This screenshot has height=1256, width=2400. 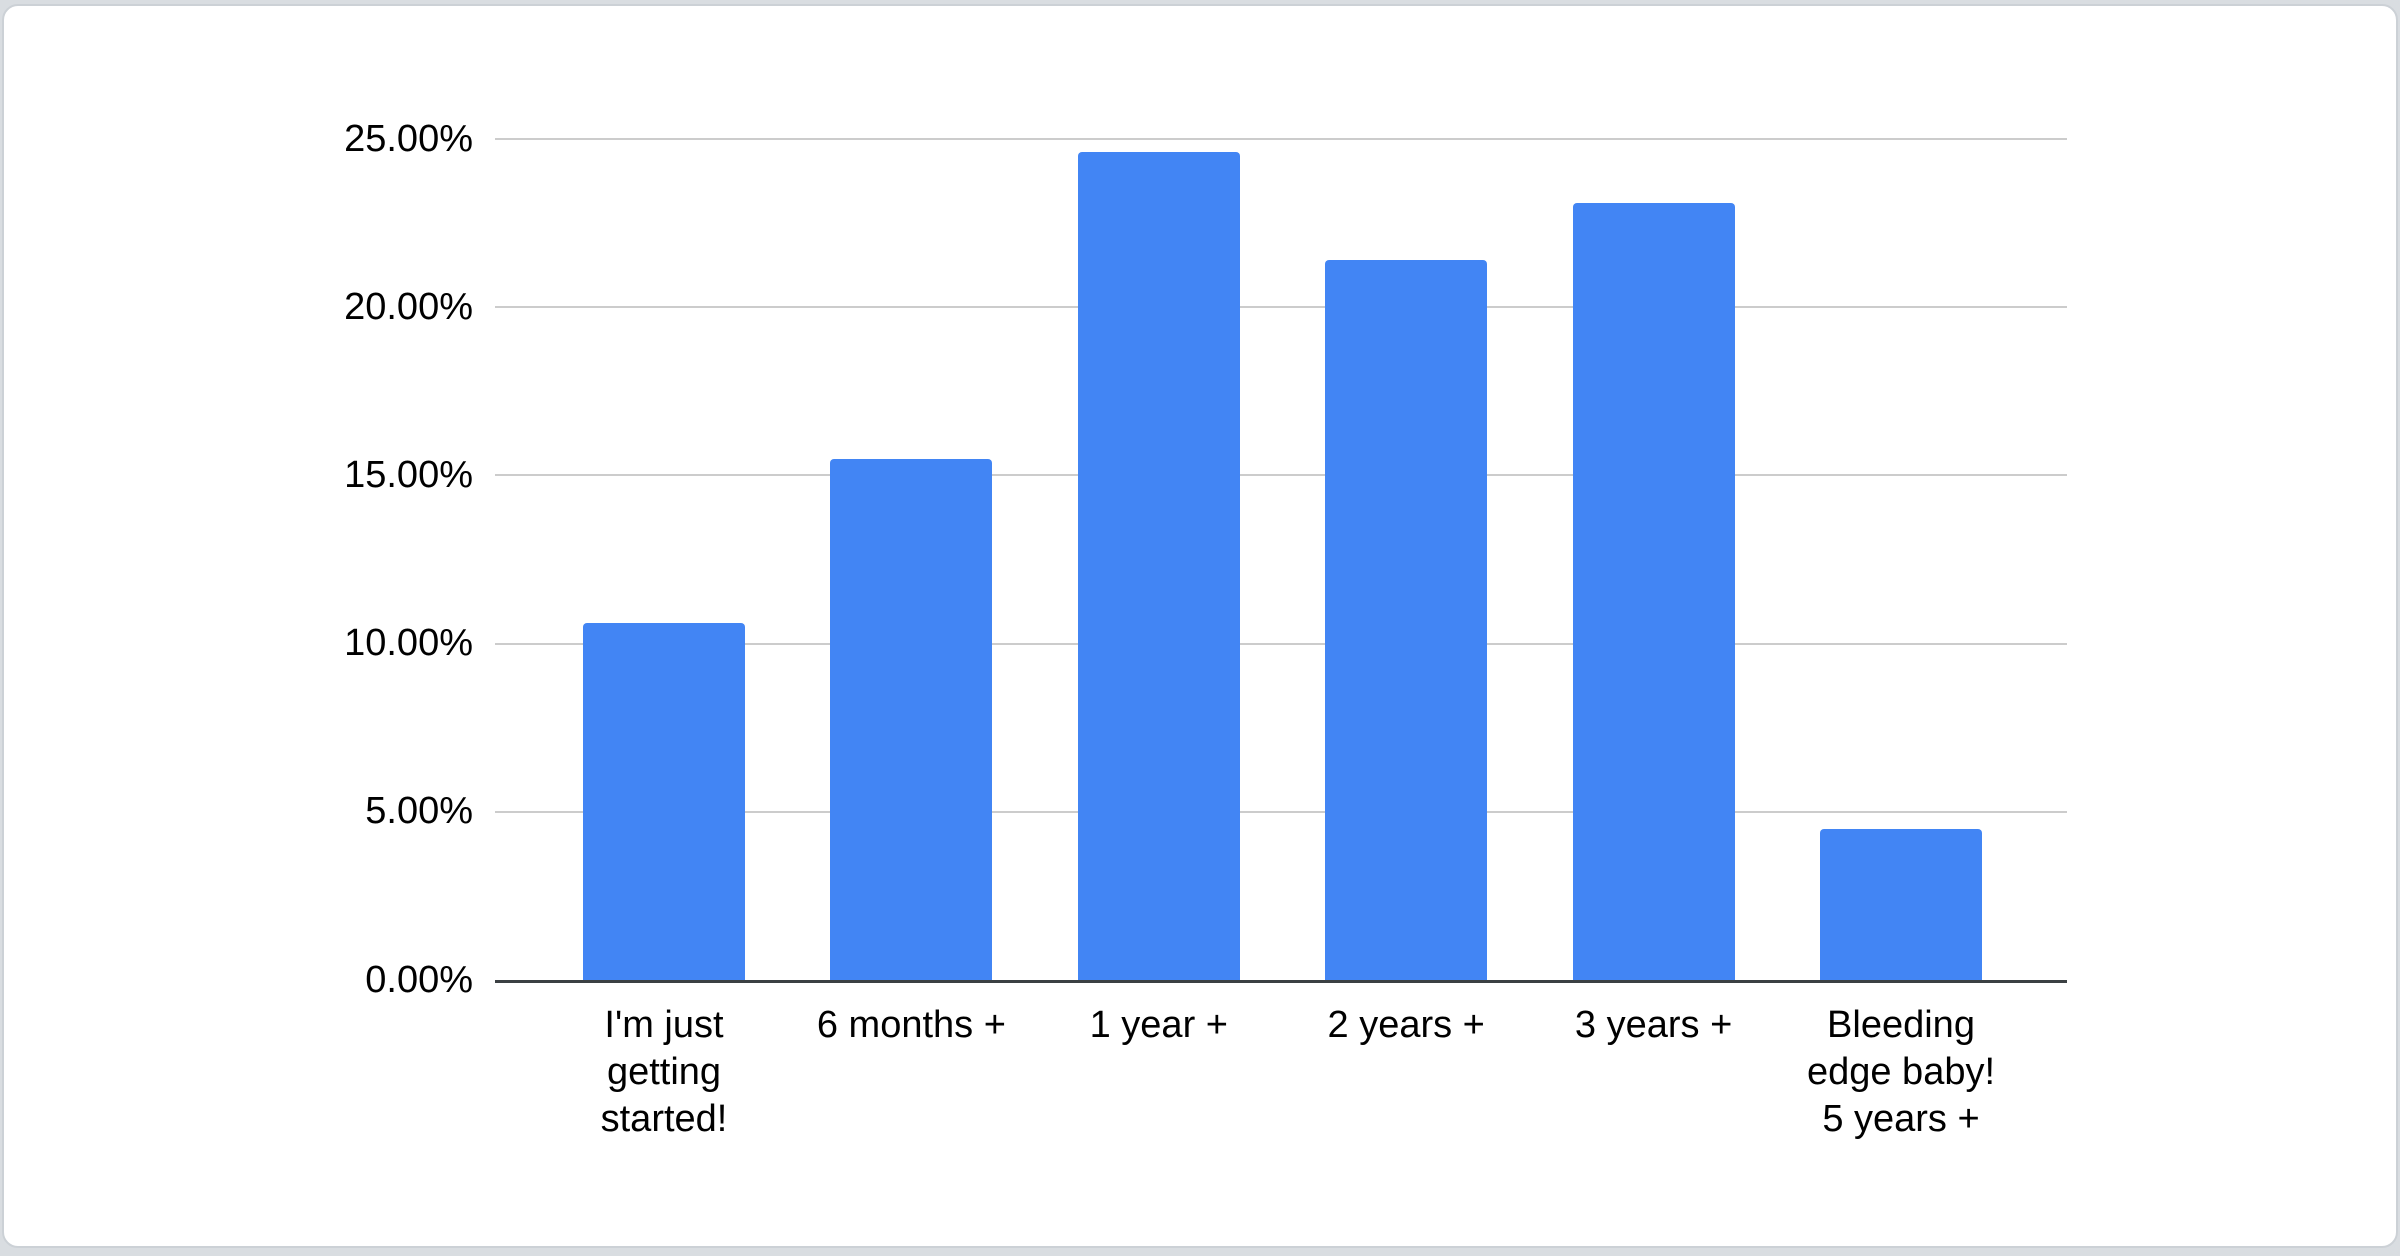 What do you see at coordinates (664, 1072) in the screenshot?
I see `x-axis-tick-label: I'm just getting started!` at bounding box center [664, 1072].